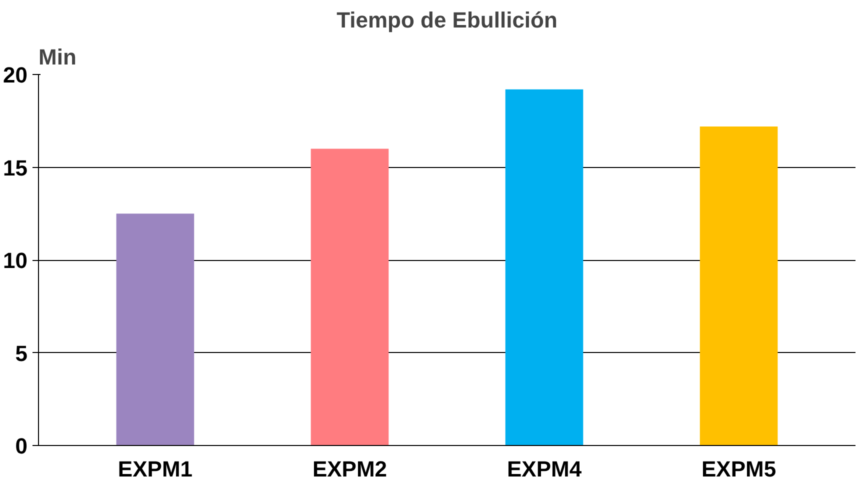  What do you see at coordinates (544, 469) in the screenshot?
I see `x-tick-label: EXPM4` at bounding box center [544, 469].